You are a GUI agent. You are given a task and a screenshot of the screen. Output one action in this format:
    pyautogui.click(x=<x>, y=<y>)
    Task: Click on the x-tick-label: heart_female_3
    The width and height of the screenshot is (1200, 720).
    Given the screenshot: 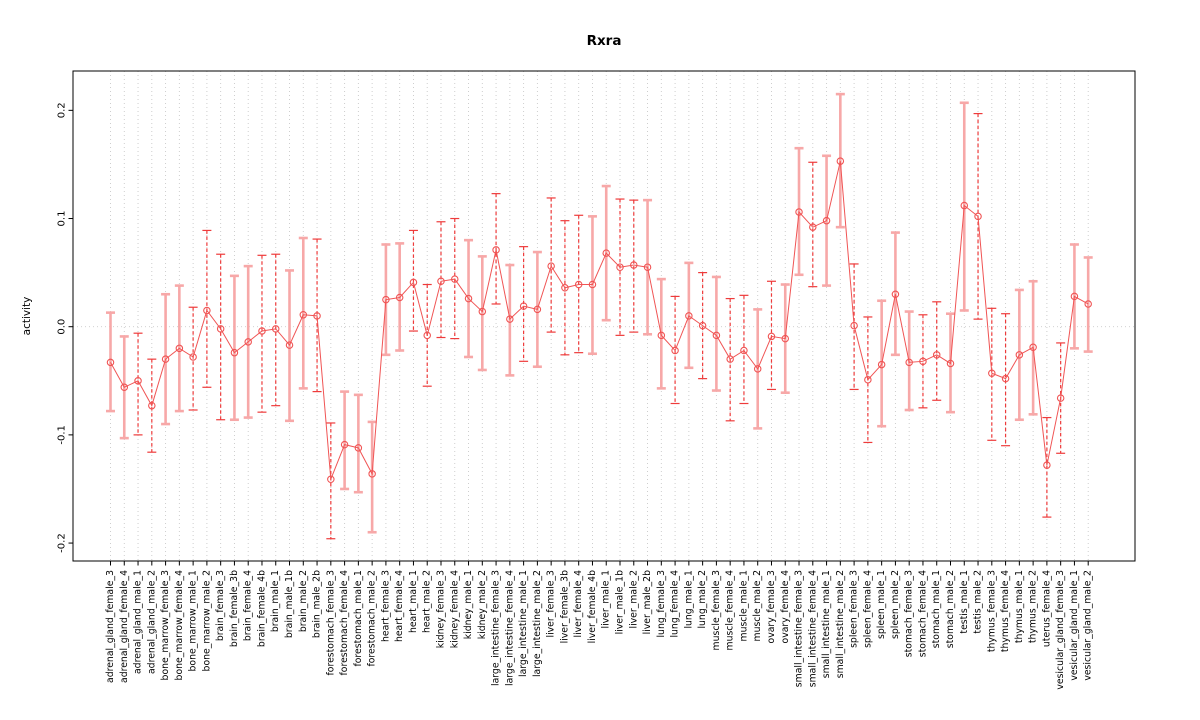 What is the action you would take?
    pyautogui.click(x=385, y=606)
    